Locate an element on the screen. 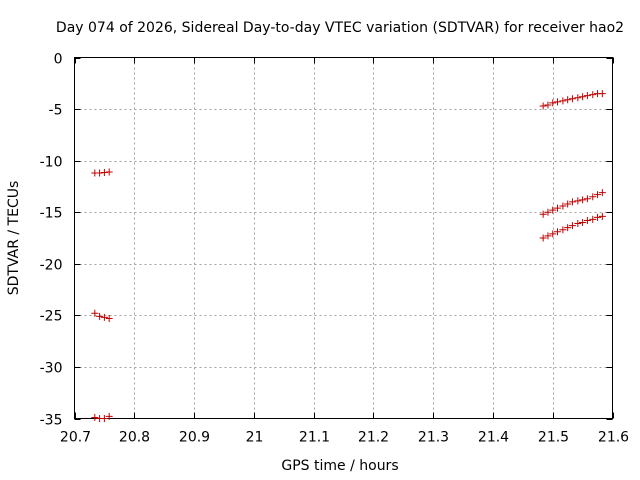 This screenshot has height=480, width=640. y-tick-label: -15 is located at coordinates (51, 214).